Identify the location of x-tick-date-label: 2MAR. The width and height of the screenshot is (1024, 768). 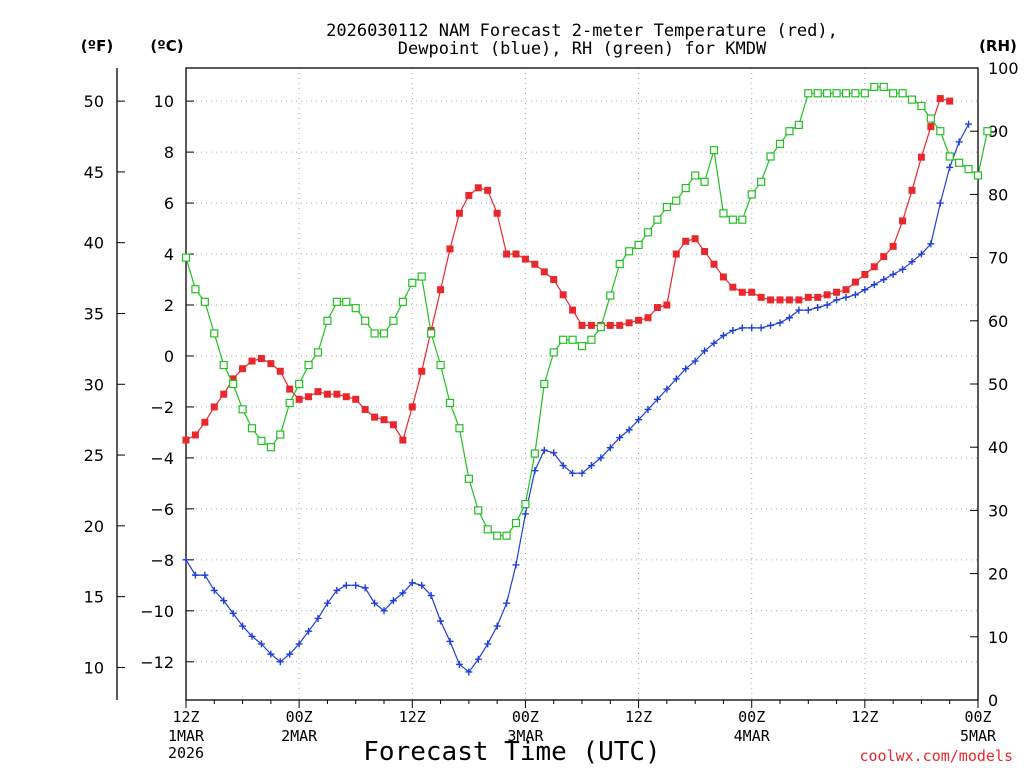
(299, 736).